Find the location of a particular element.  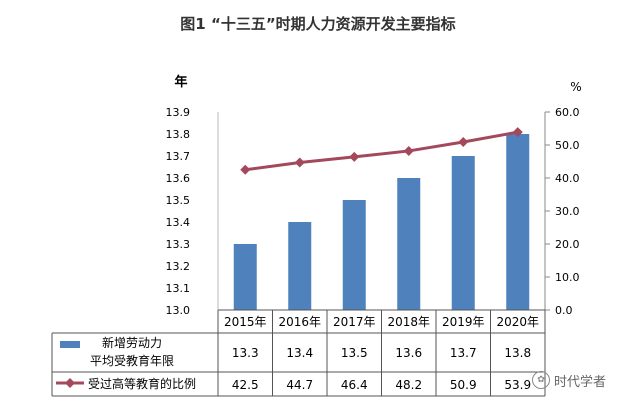

y-left-tick: 13.0 is located at coordinates (178, 310).